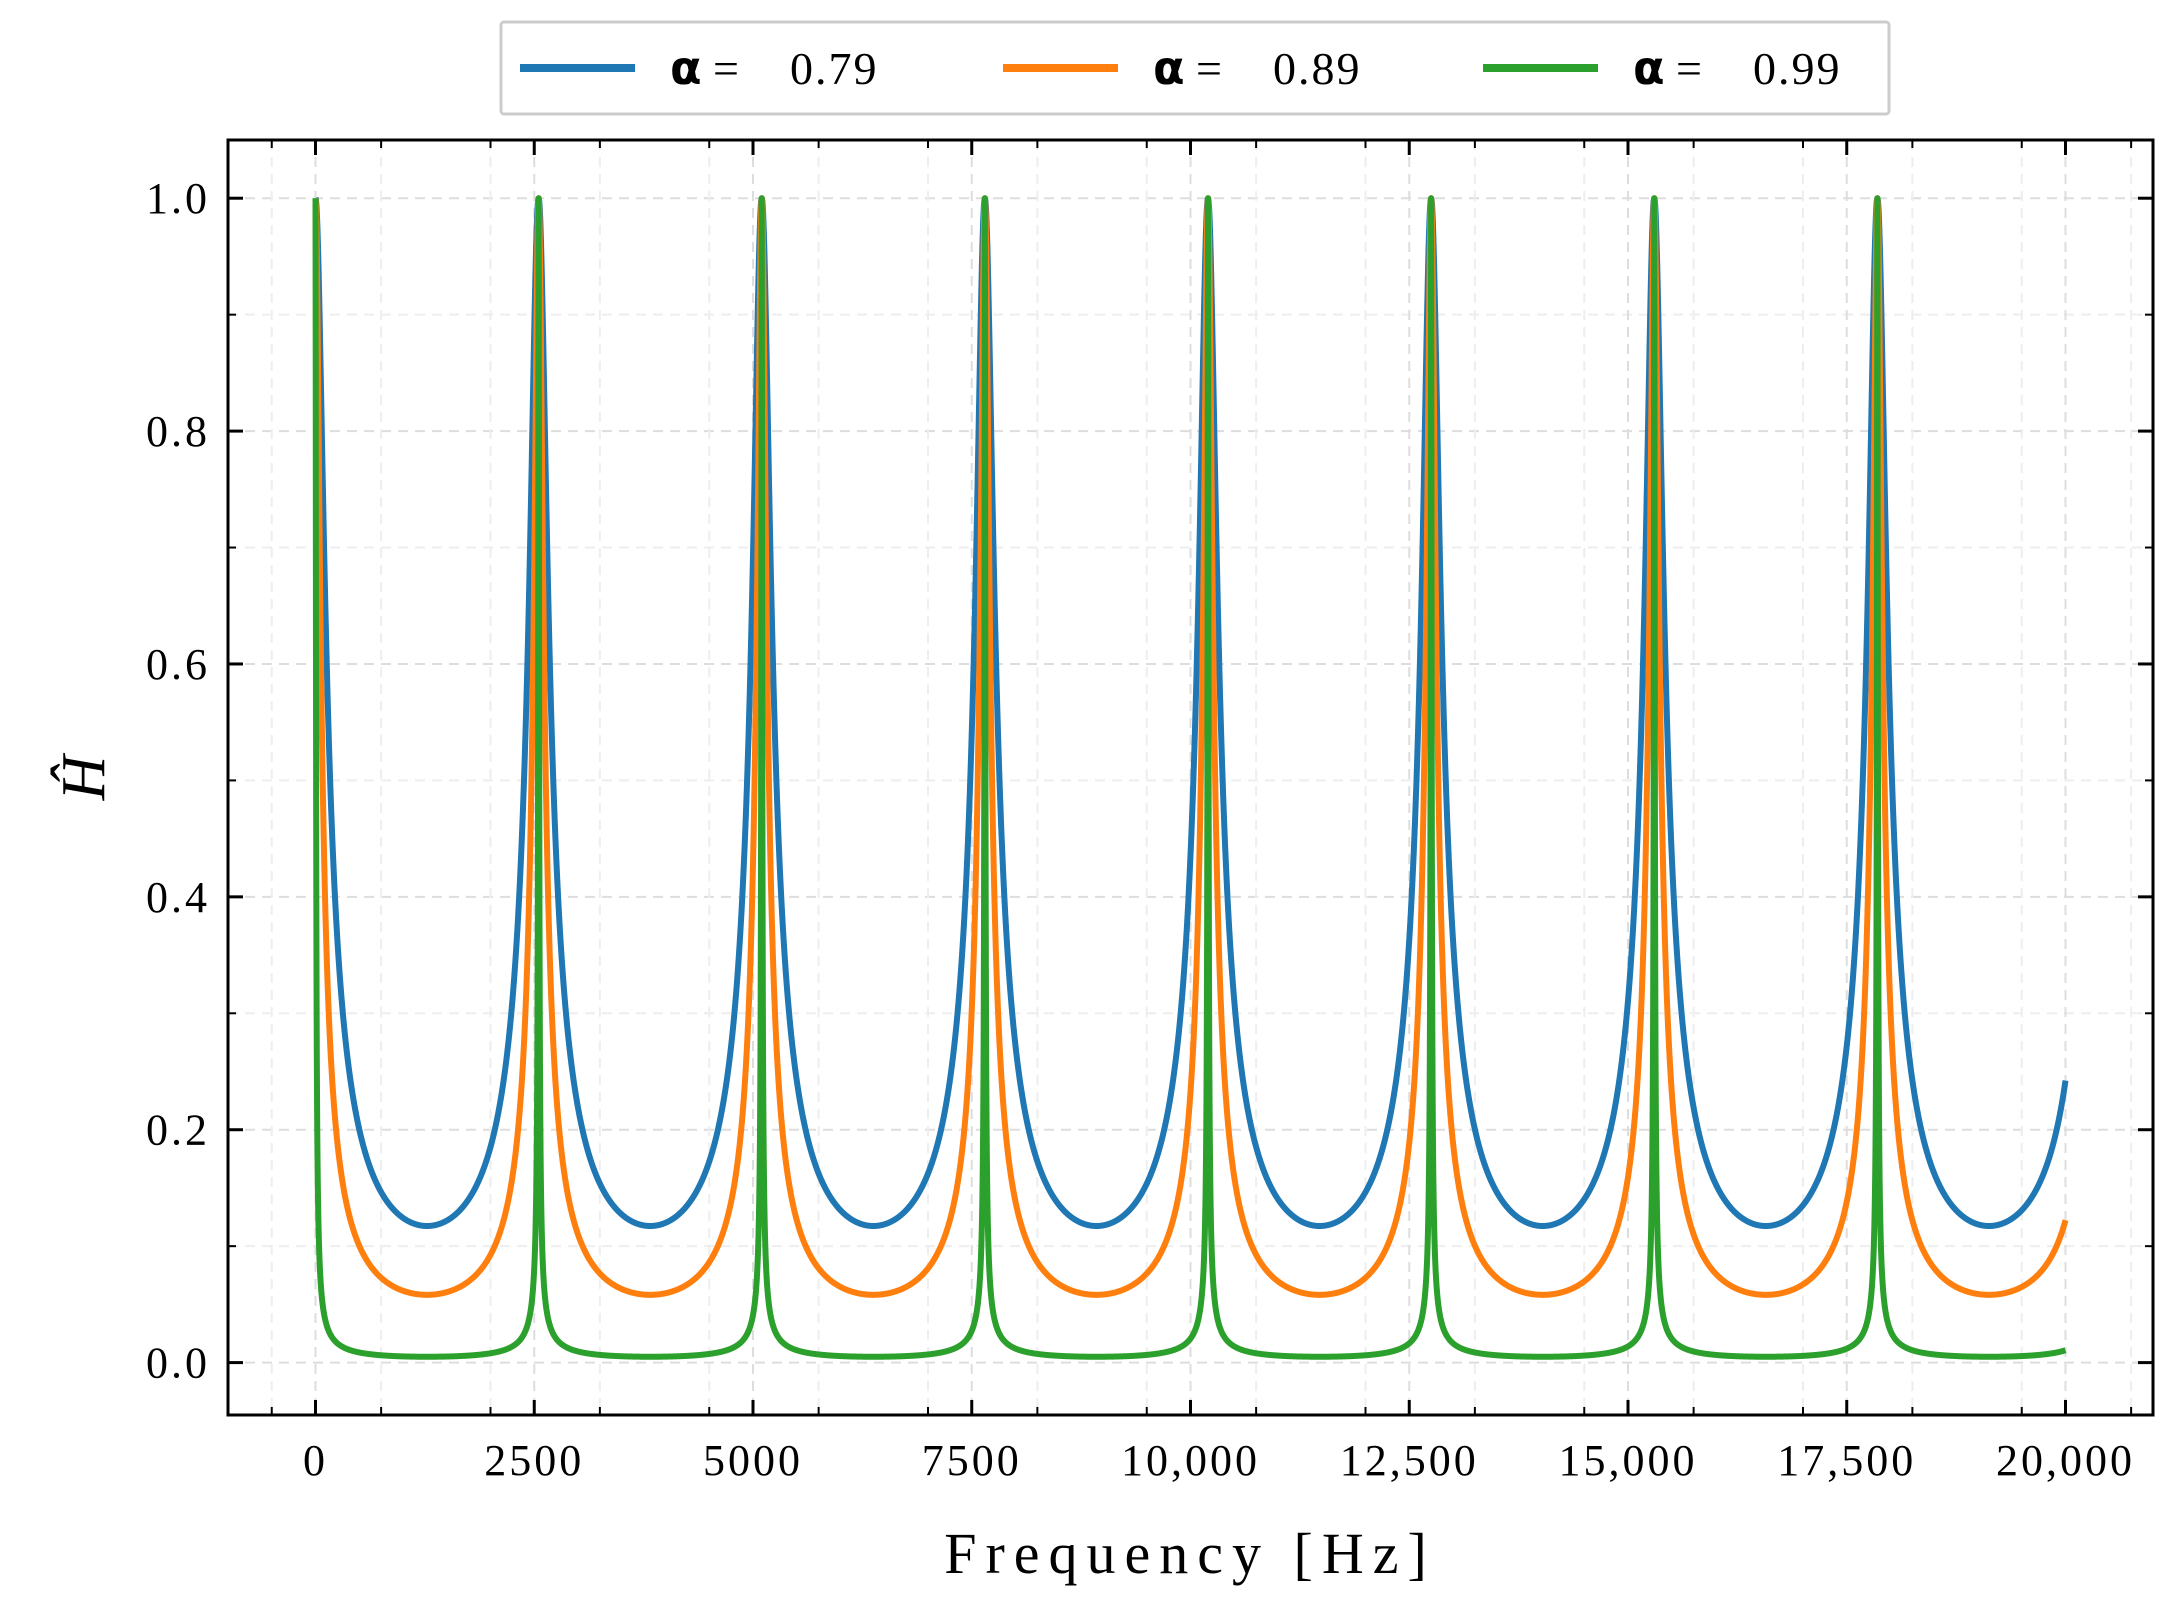 The image size is (2173, 1603). What do you see at coordinates (1190, 1553) in the screenshot?
I see `x-axis-title: Frequency [Hz]` at bounding box center [1190, 1553].